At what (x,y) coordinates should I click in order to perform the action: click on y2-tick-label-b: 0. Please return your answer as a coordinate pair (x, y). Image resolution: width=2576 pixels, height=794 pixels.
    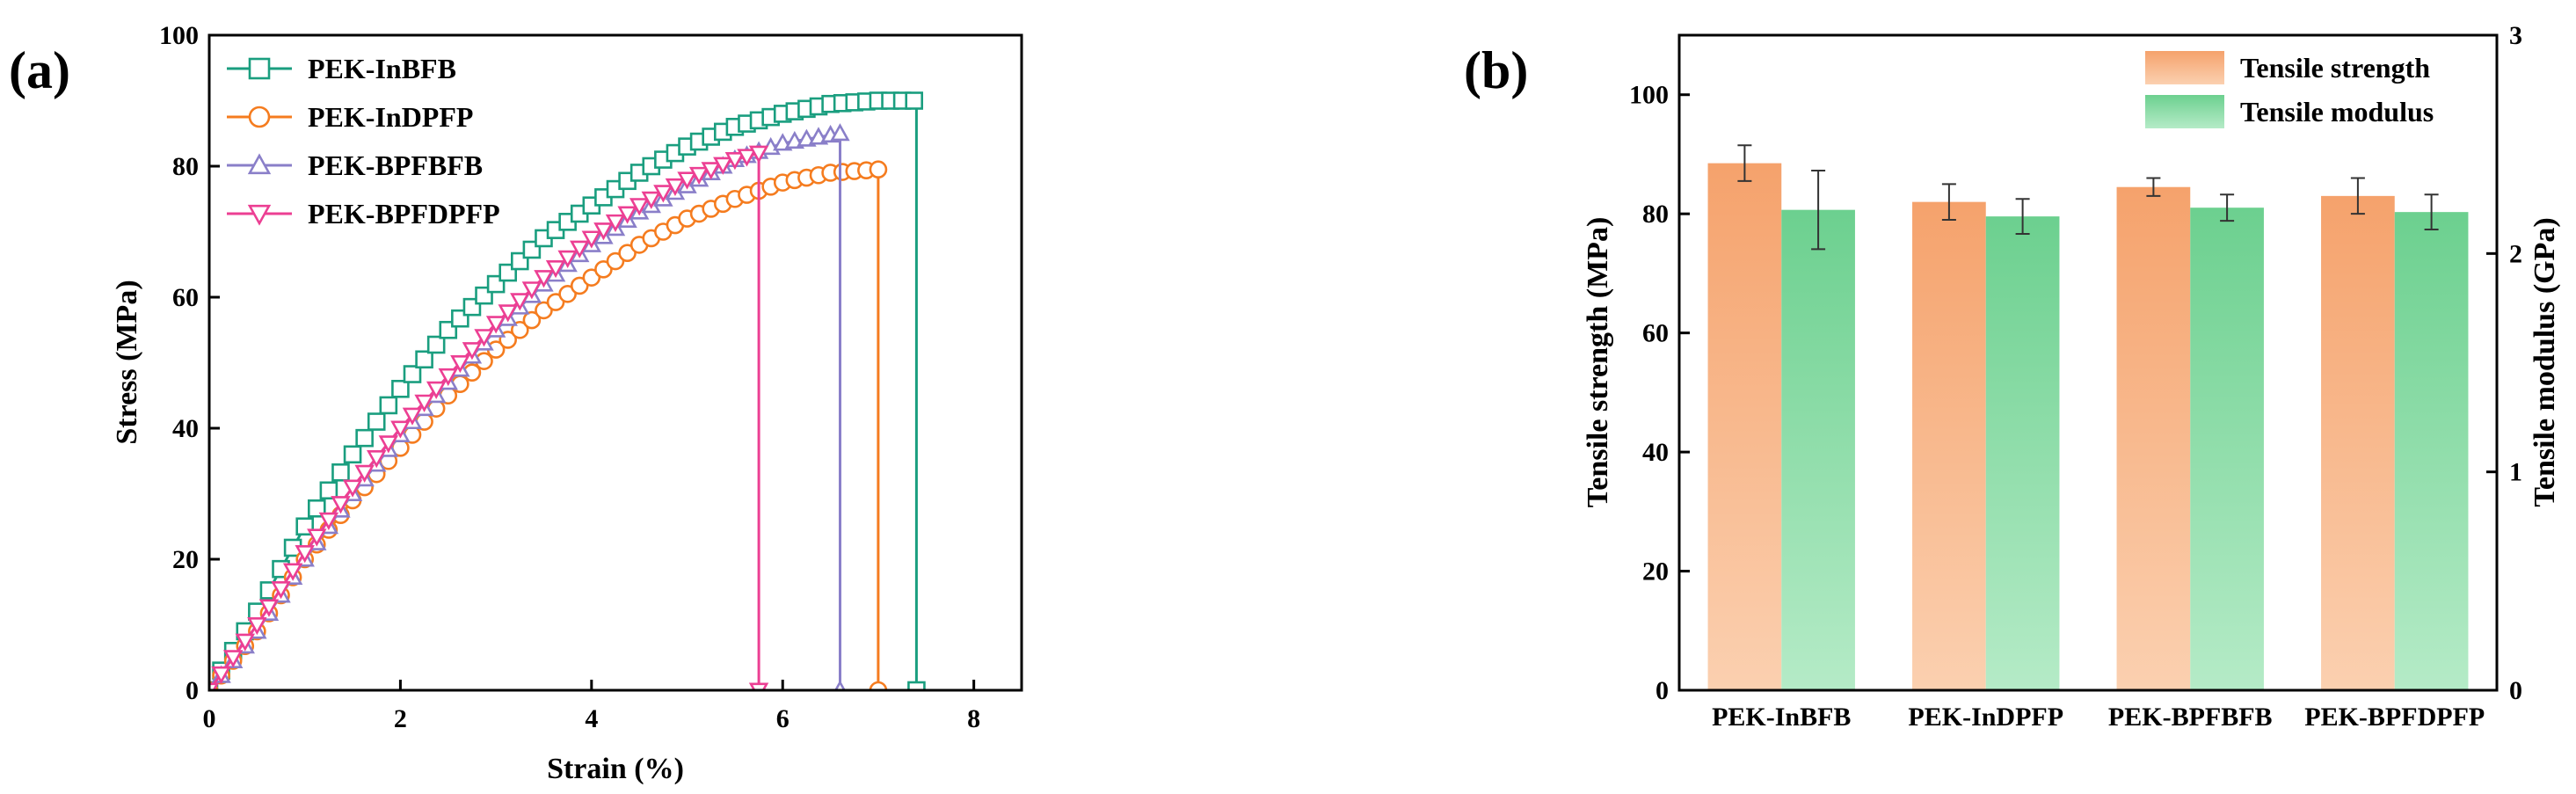
    Looking at the image, I should click on (2515, 690).